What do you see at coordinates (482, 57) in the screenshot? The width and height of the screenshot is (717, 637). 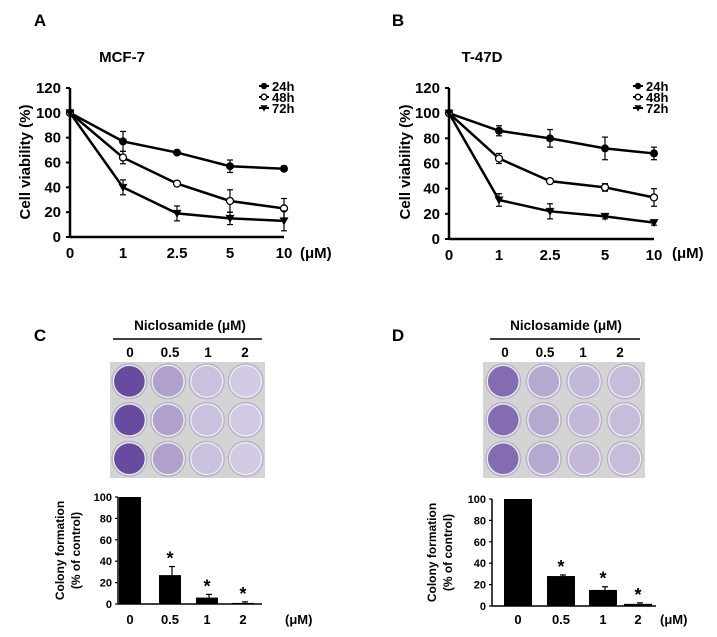 I see `chart-title: T-47D` at bounding box center [482, 57].